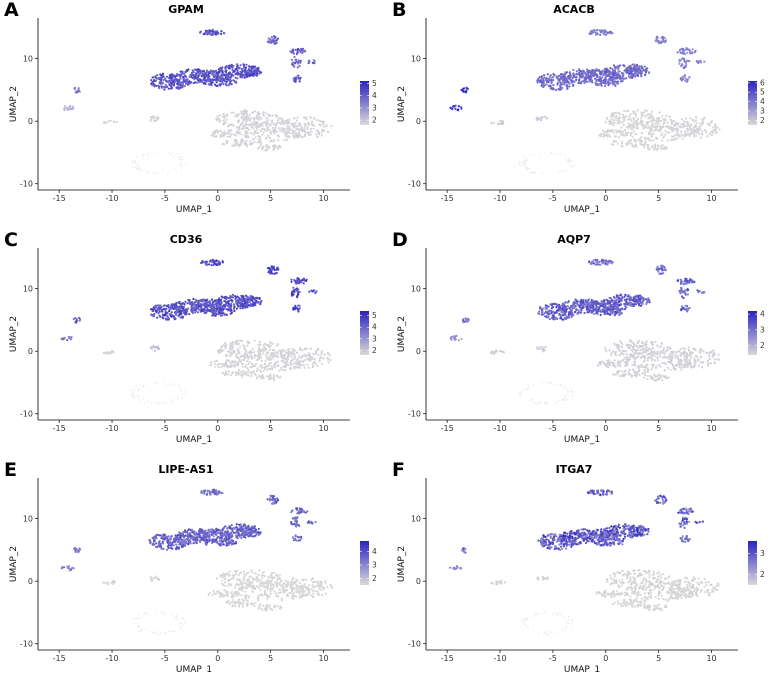 The height and width of the screenshot is (673, 776). Describe the element at coordinates (762, 120) in the screenshot. I see `legend-tick-label: 2` at that location.